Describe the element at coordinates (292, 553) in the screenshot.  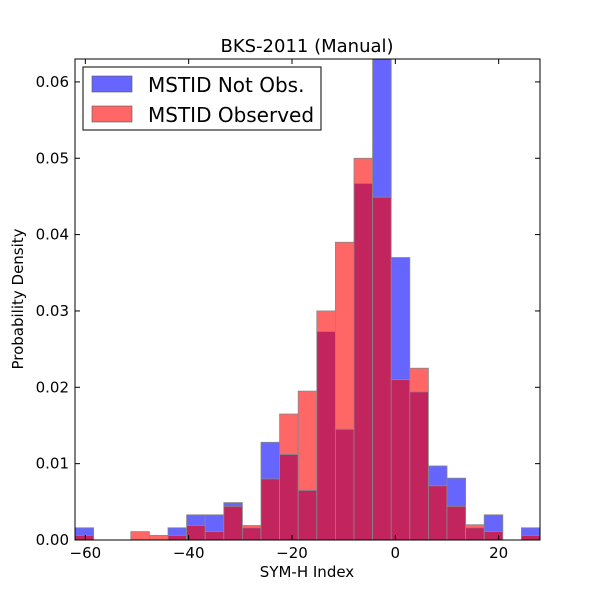
I see `x-tick-label: −20` at that location.